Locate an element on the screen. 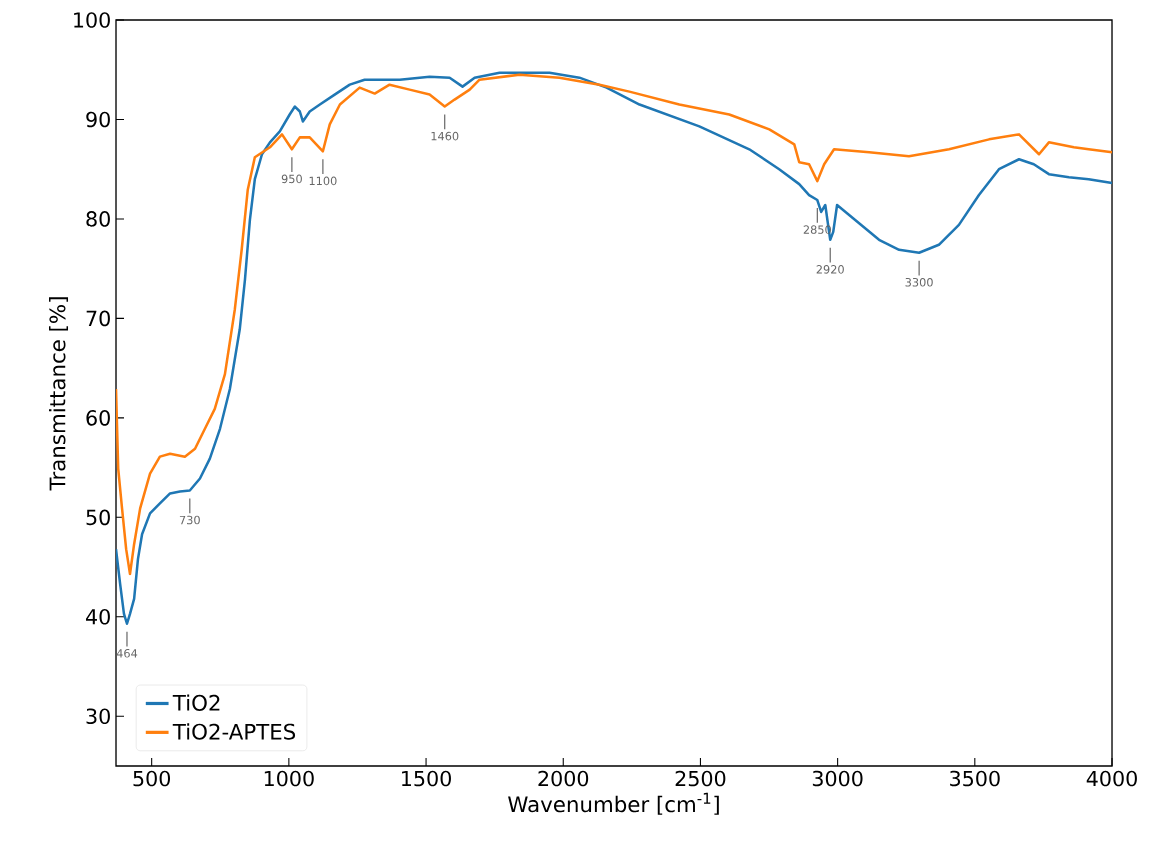 The height and width of the screenshot is (848, 1157). y-tick-label: 90 is located at coordinates (98, 119).